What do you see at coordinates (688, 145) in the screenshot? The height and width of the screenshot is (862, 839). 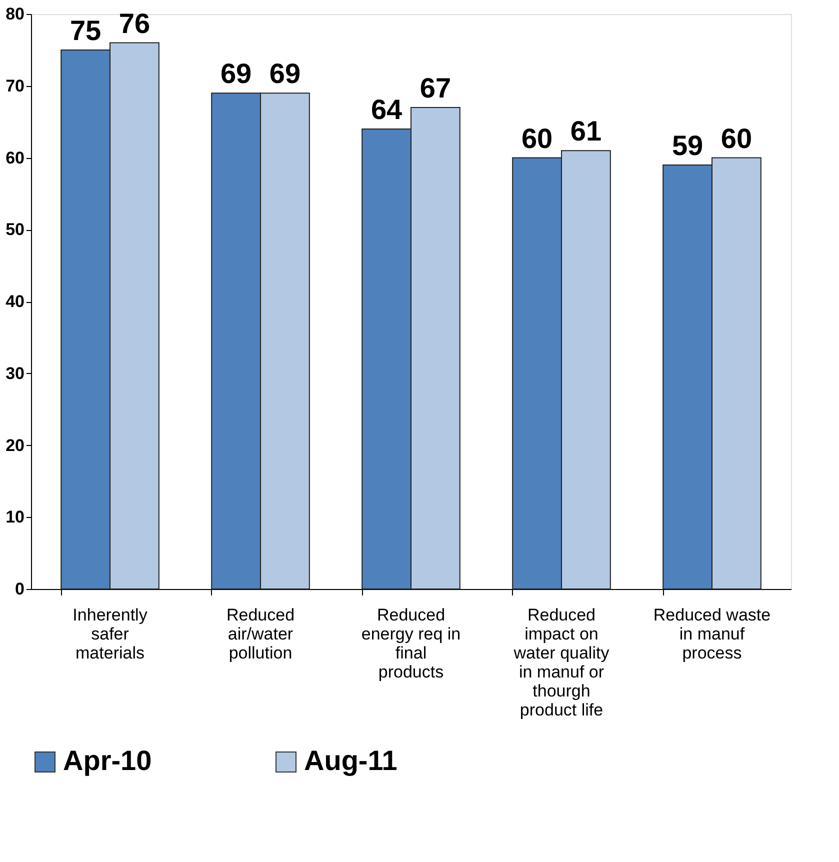 I see `data-label: 59` at bounding box center [688, 145].